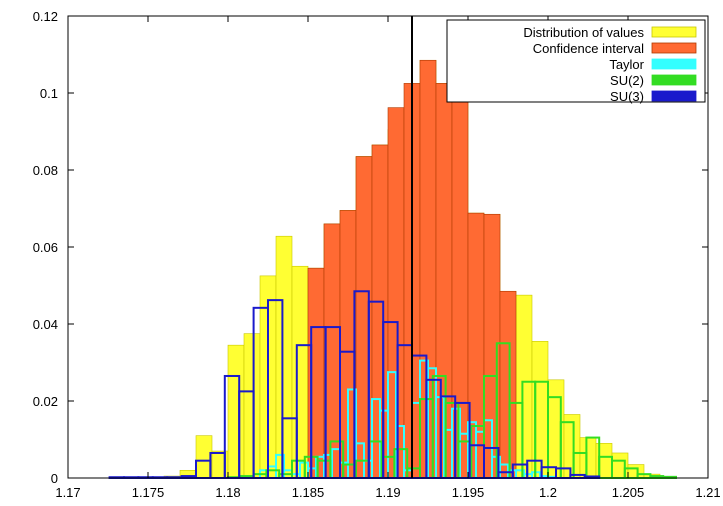  Describe the element at coordinates (627, 80) in the screenshot. I see `legend-label: SU(2)` at that location.